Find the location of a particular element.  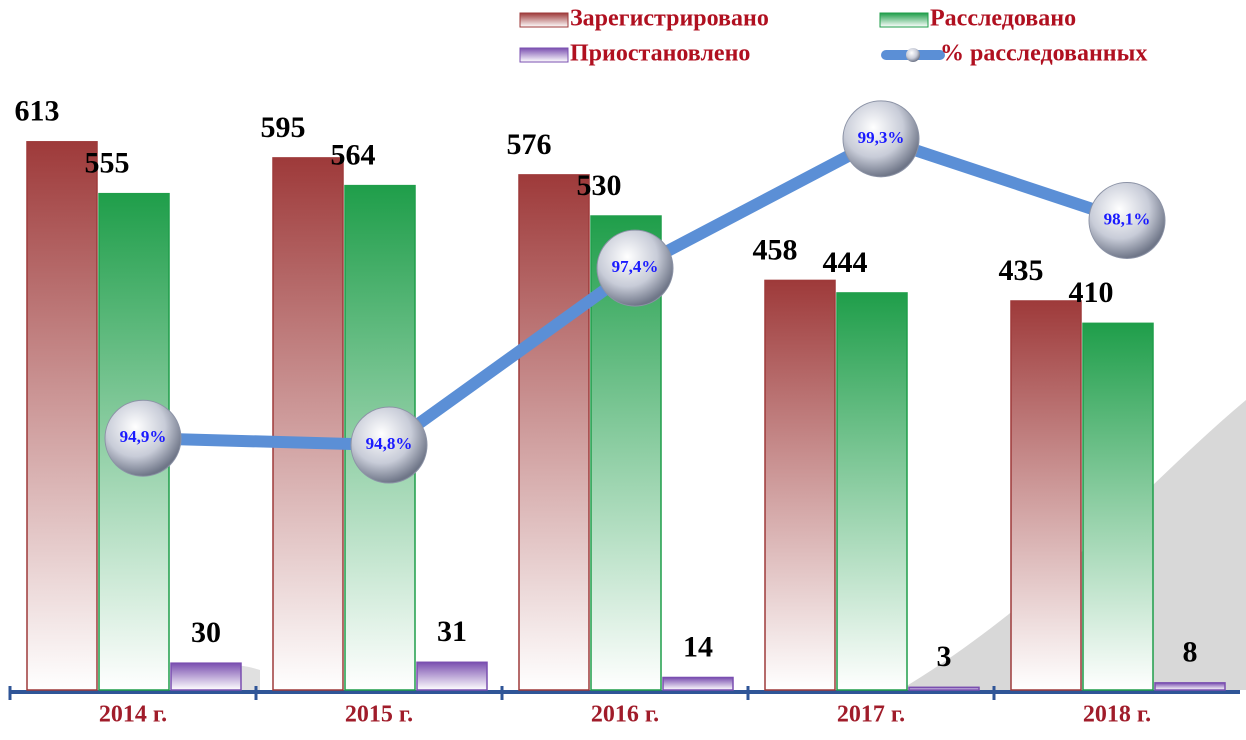

legend-label: Приостановлено is located at coordinates (660, 54).